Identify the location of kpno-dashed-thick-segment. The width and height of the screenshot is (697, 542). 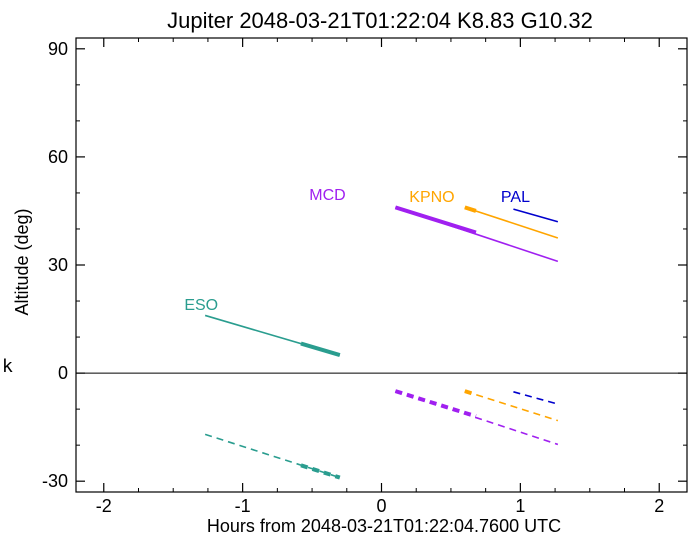
(470, 393).